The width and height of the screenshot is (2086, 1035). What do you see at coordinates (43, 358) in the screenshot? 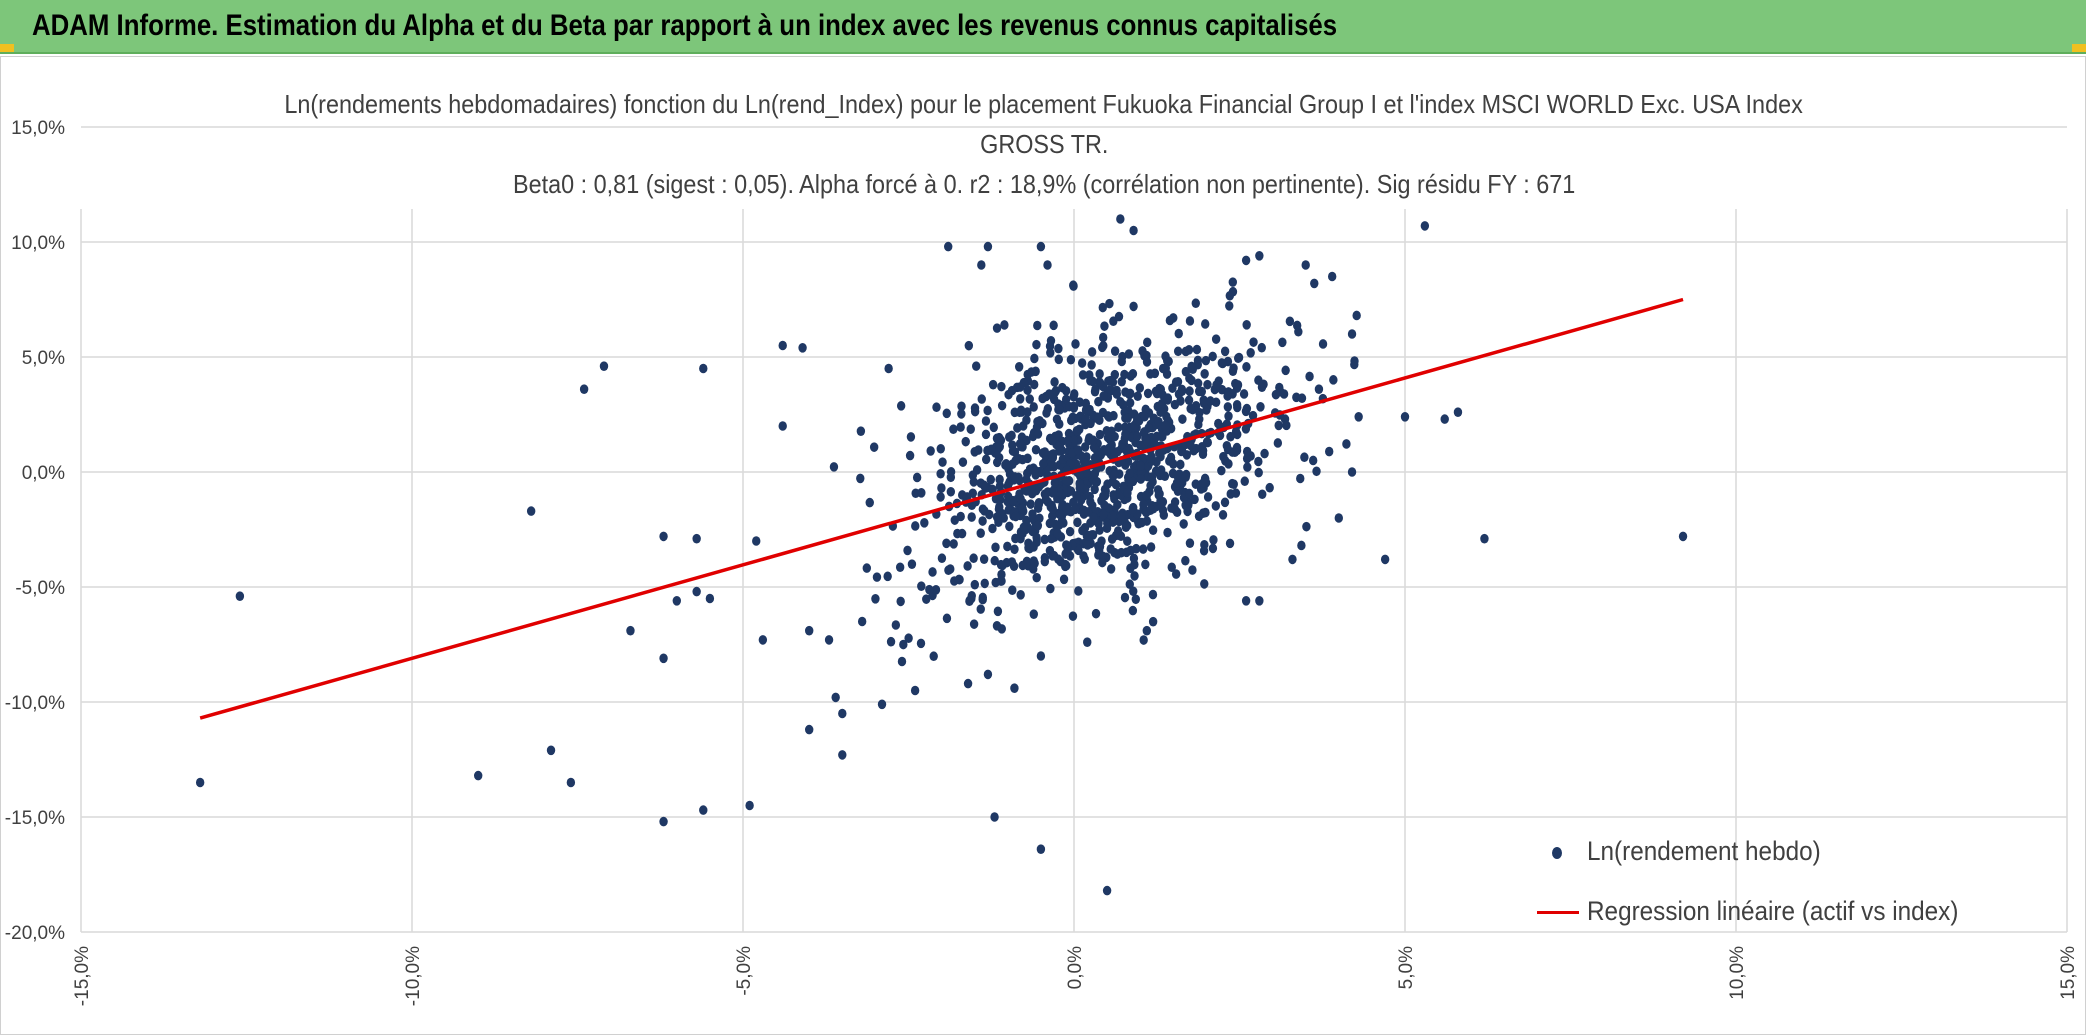
I see `y-tick-label: 5,0%` at bounding box center [43, 358].